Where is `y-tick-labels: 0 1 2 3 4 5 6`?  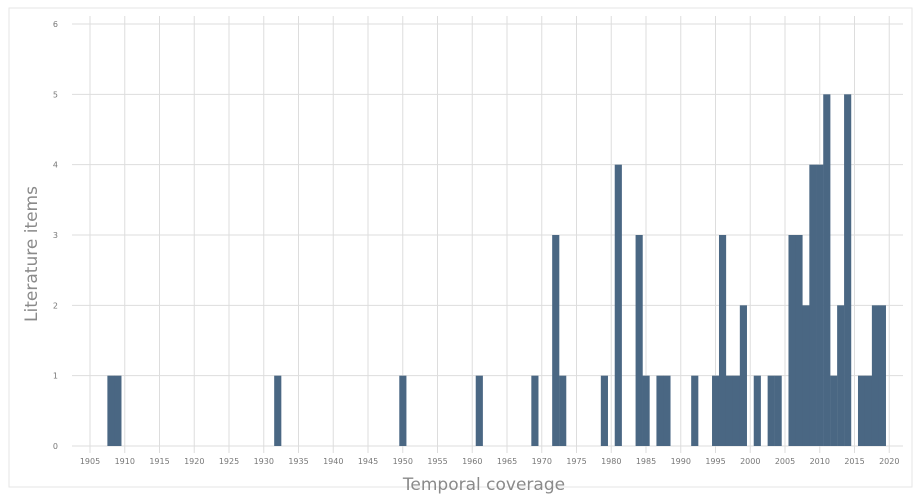
y-tick-labels: 0 1 2 3 4 5 6 is located at coordinates (55, 235).